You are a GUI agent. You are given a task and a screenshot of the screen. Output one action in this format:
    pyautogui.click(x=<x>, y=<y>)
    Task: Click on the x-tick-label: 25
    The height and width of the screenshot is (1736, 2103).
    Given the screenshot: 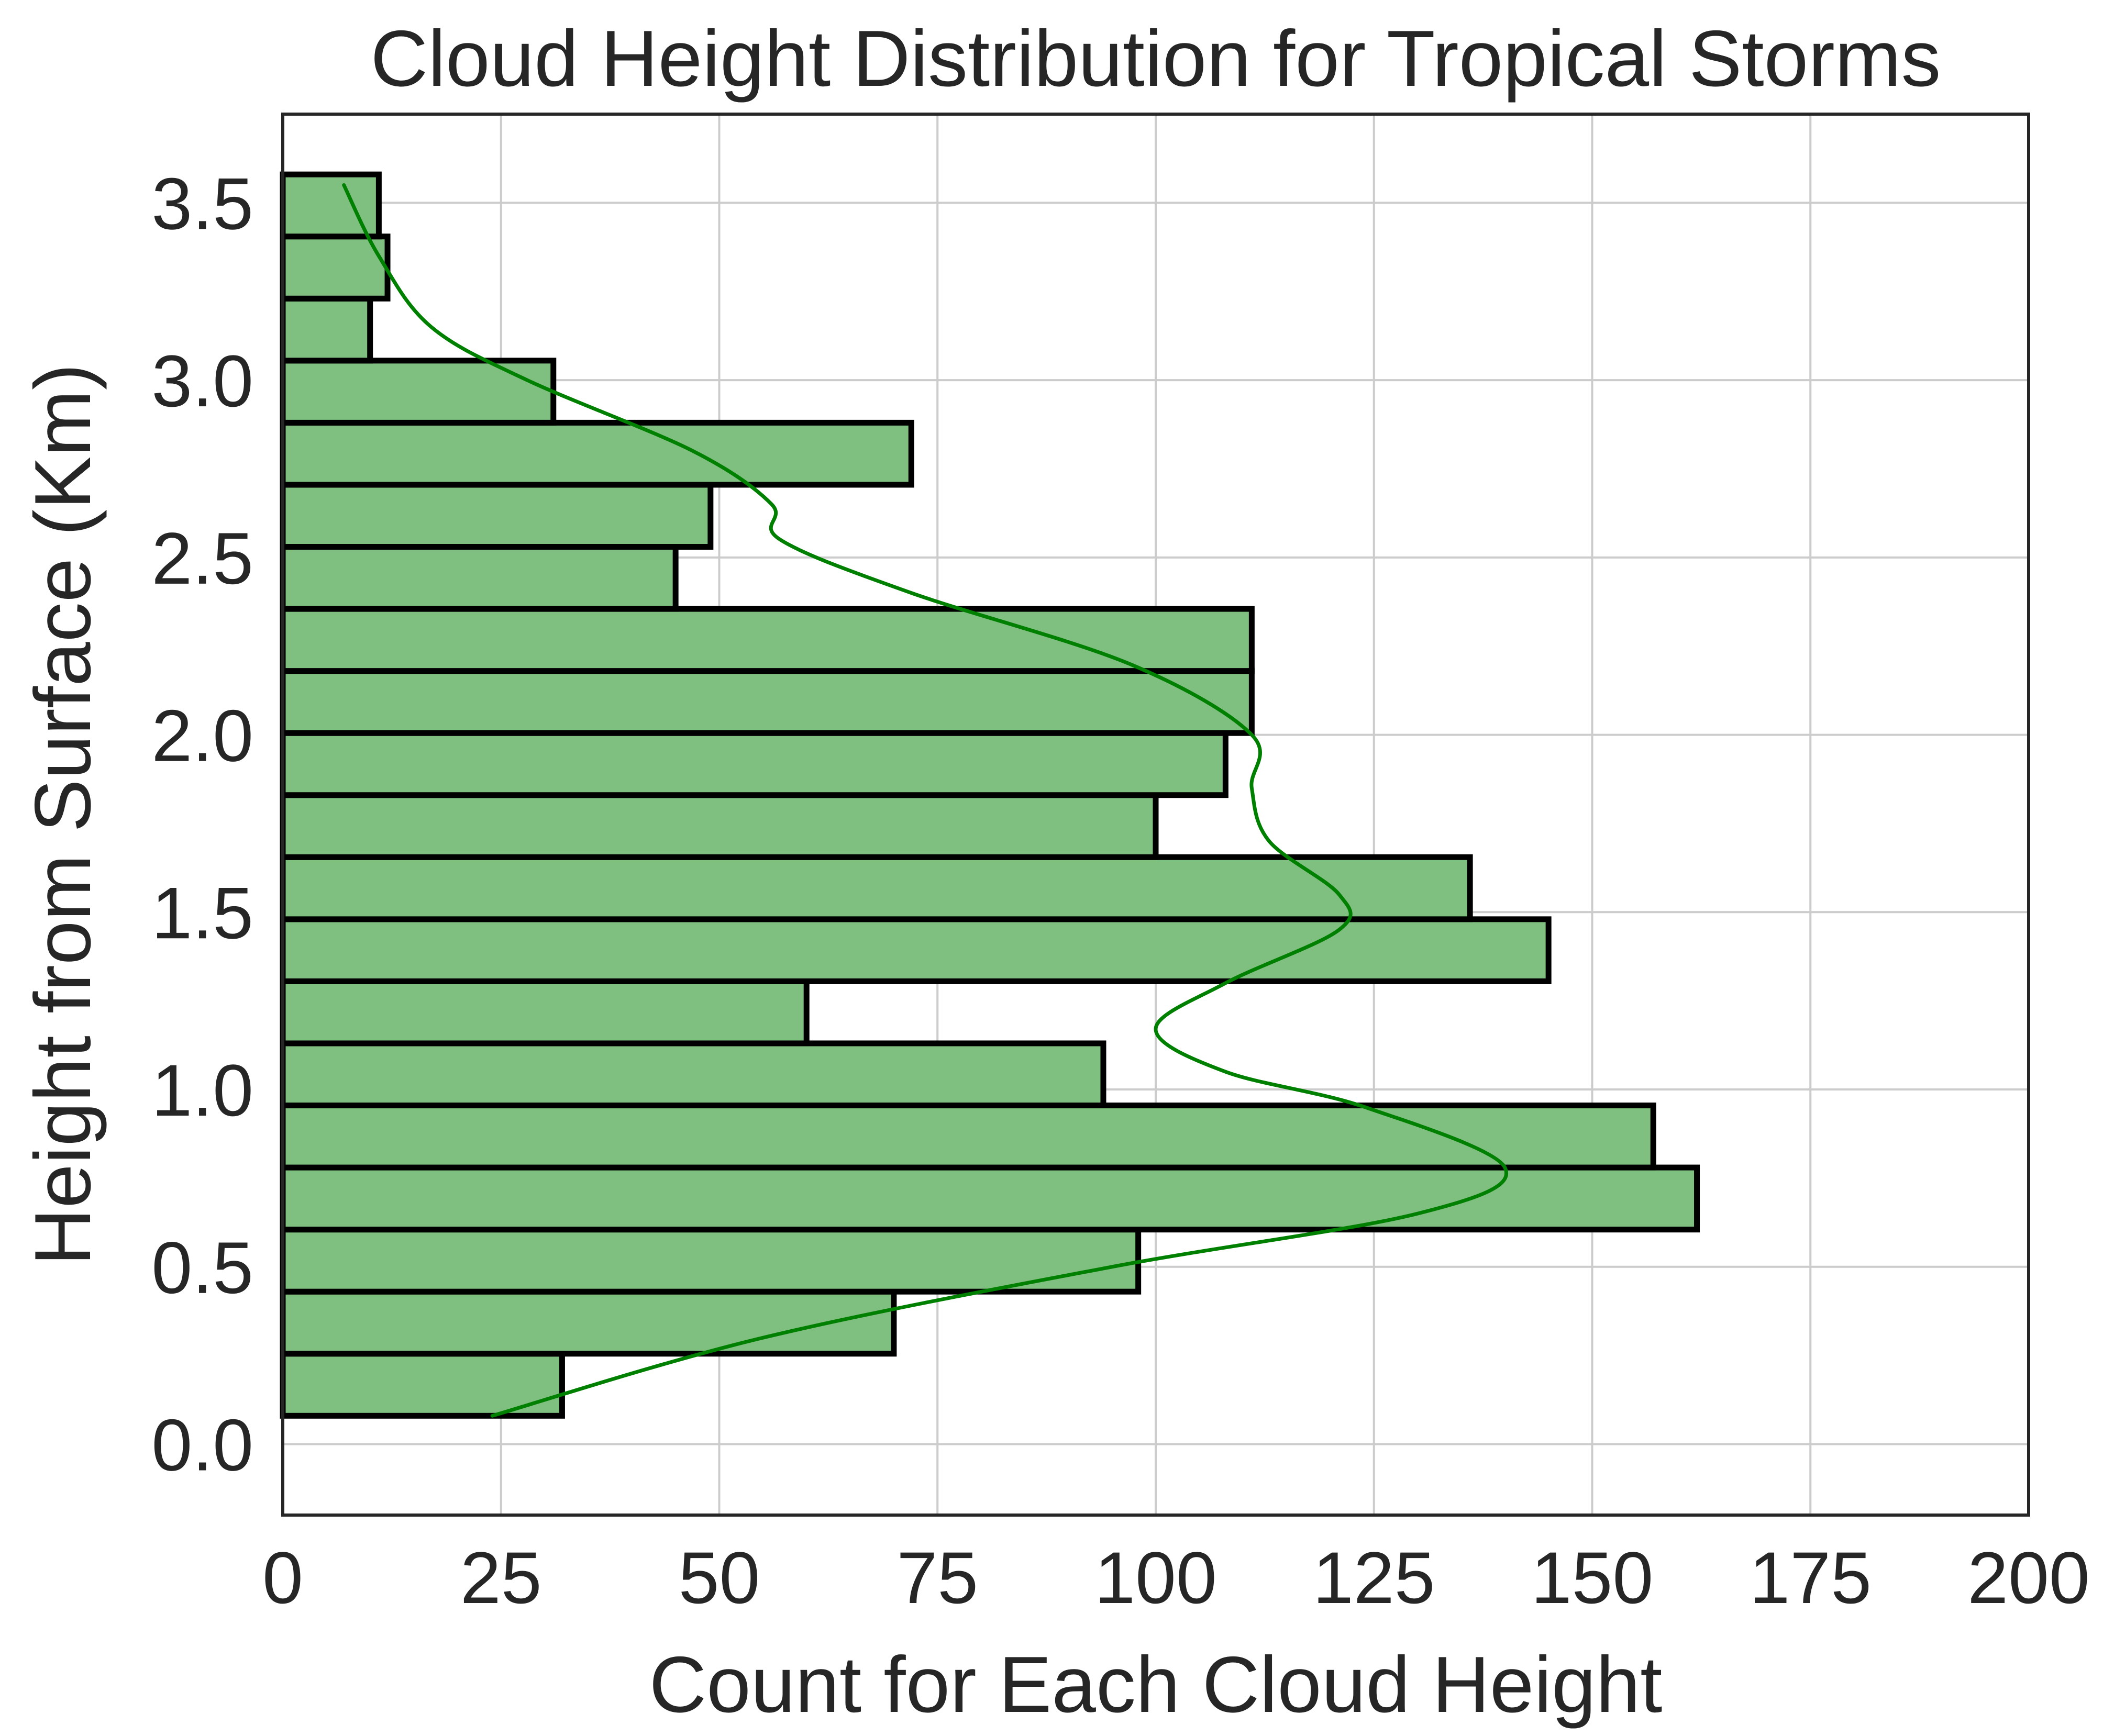 What is the action you would take?
    pyautogui.click(x=501, y=1578)
    